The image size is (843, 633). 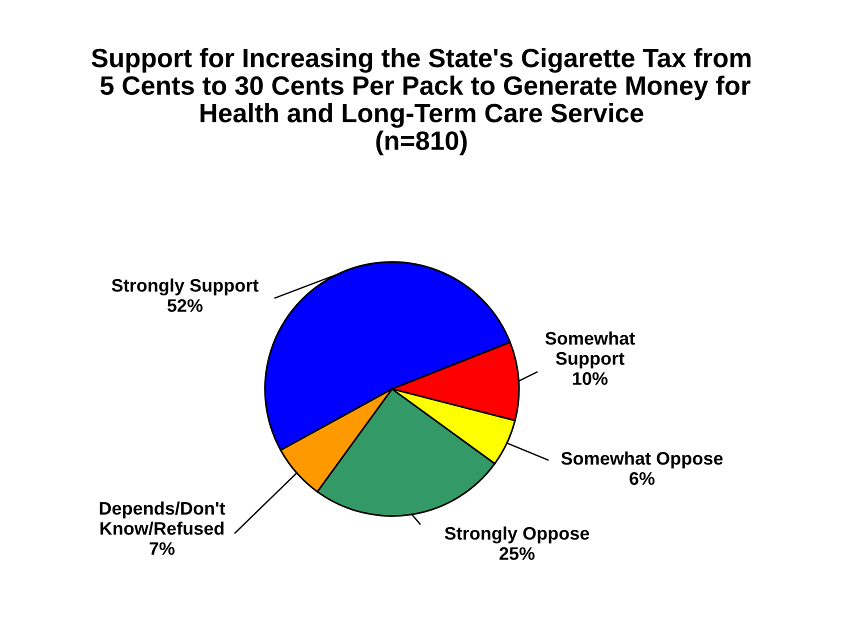 What do you see at coordinates (590, 349) in the screenshot?
I see `slice-label: Somewhat Support` at bounding box center [590, 349].